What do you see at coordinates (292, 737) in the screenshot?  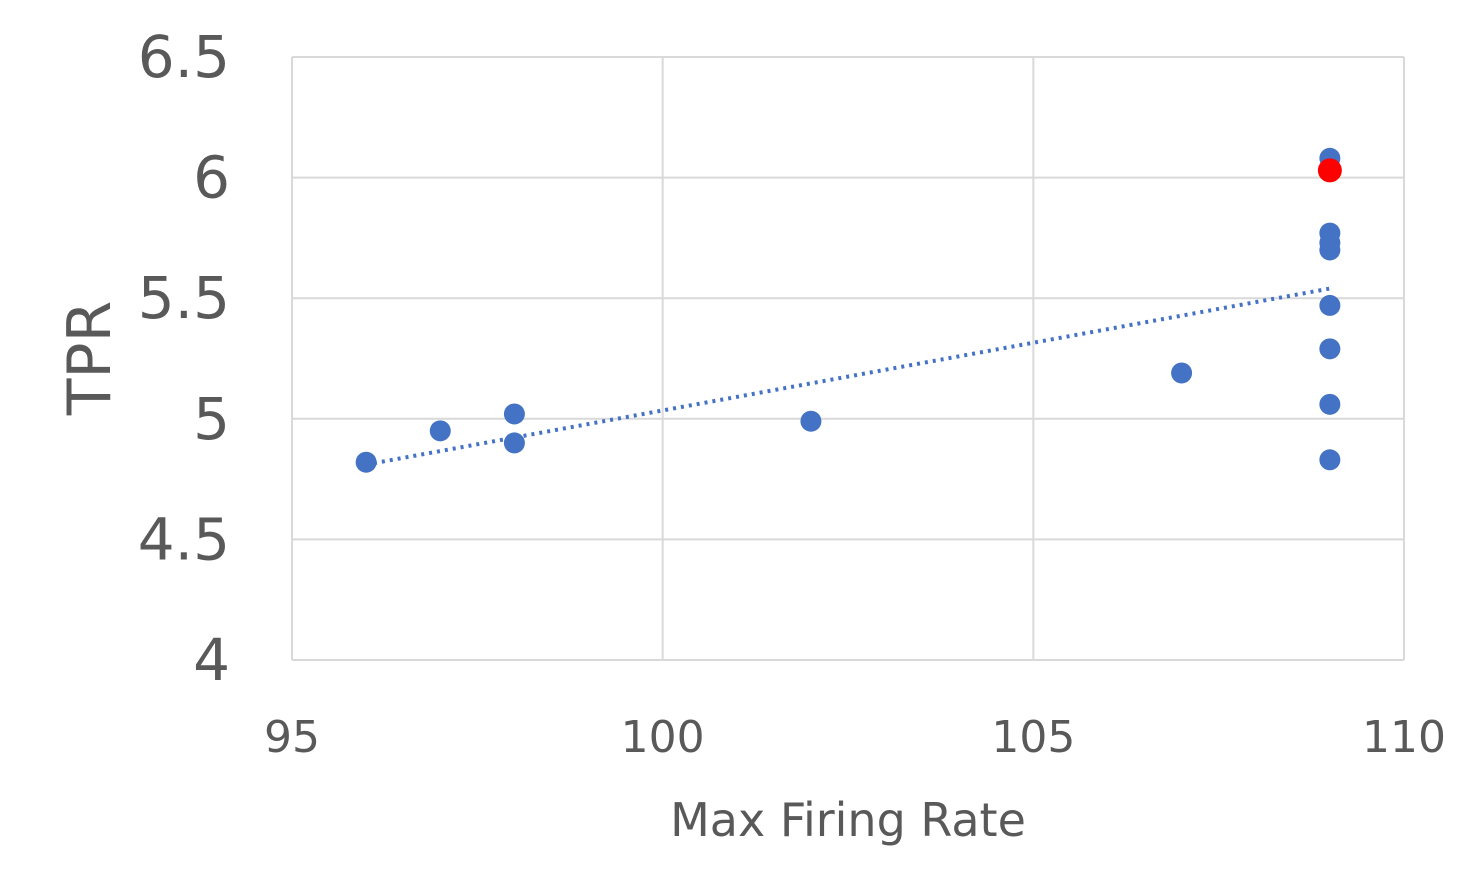 I see `x-tick-label: 95` at bounding box center [292, 737].